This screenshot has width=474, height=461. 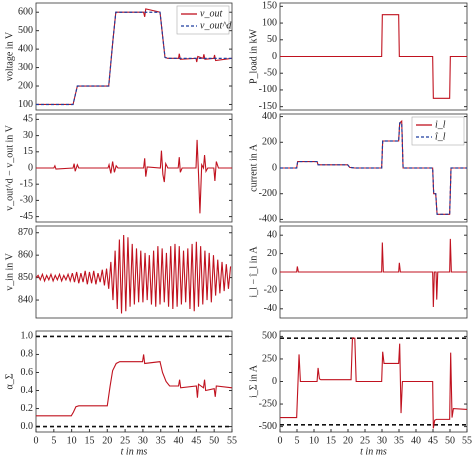 What do you see at coordinates (270, 308) in the screenshot?
I see `y-tick-label: -40` at bounding box center [270, 308].